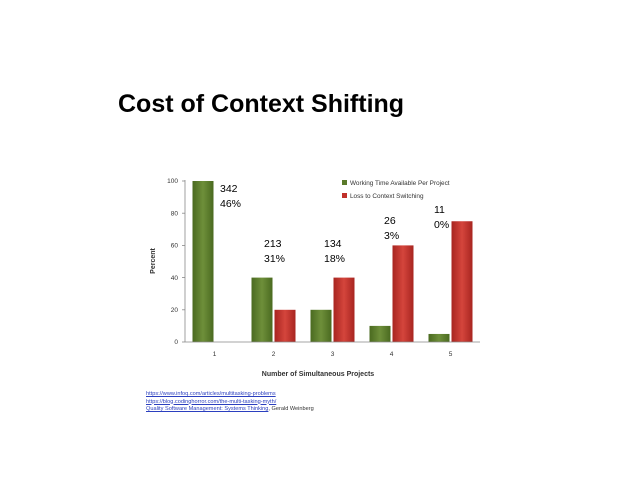 The width and height of the screenshot is (638, 493). What do you see at coordinates (175, 278) in the screenshot?
I see `y-tick-label-40: 40` at bounding box center [175, 278].